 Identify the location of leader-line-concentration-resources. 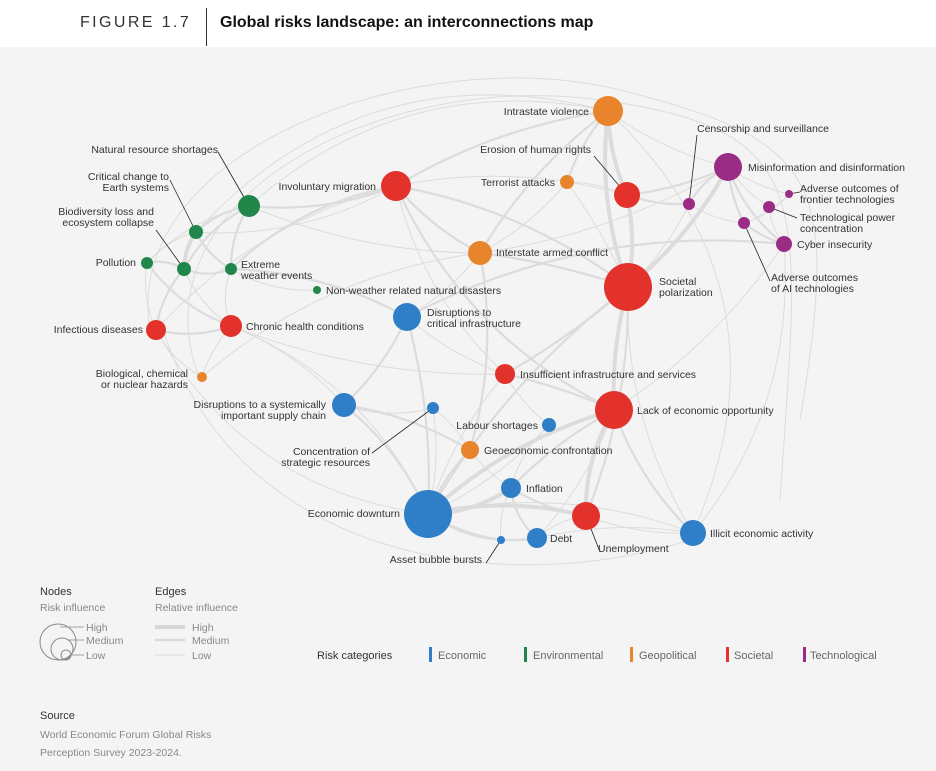
(402, 430).